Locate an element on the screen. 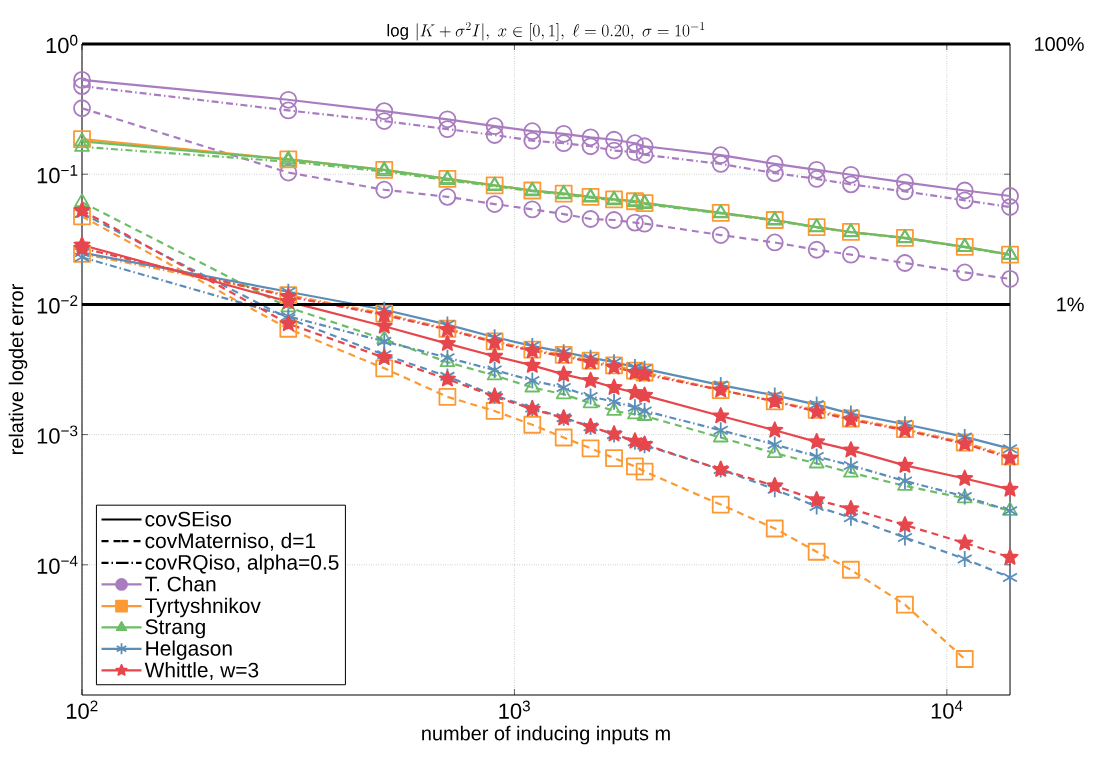  legend-label: Strang is located at coordinates (175, 629).